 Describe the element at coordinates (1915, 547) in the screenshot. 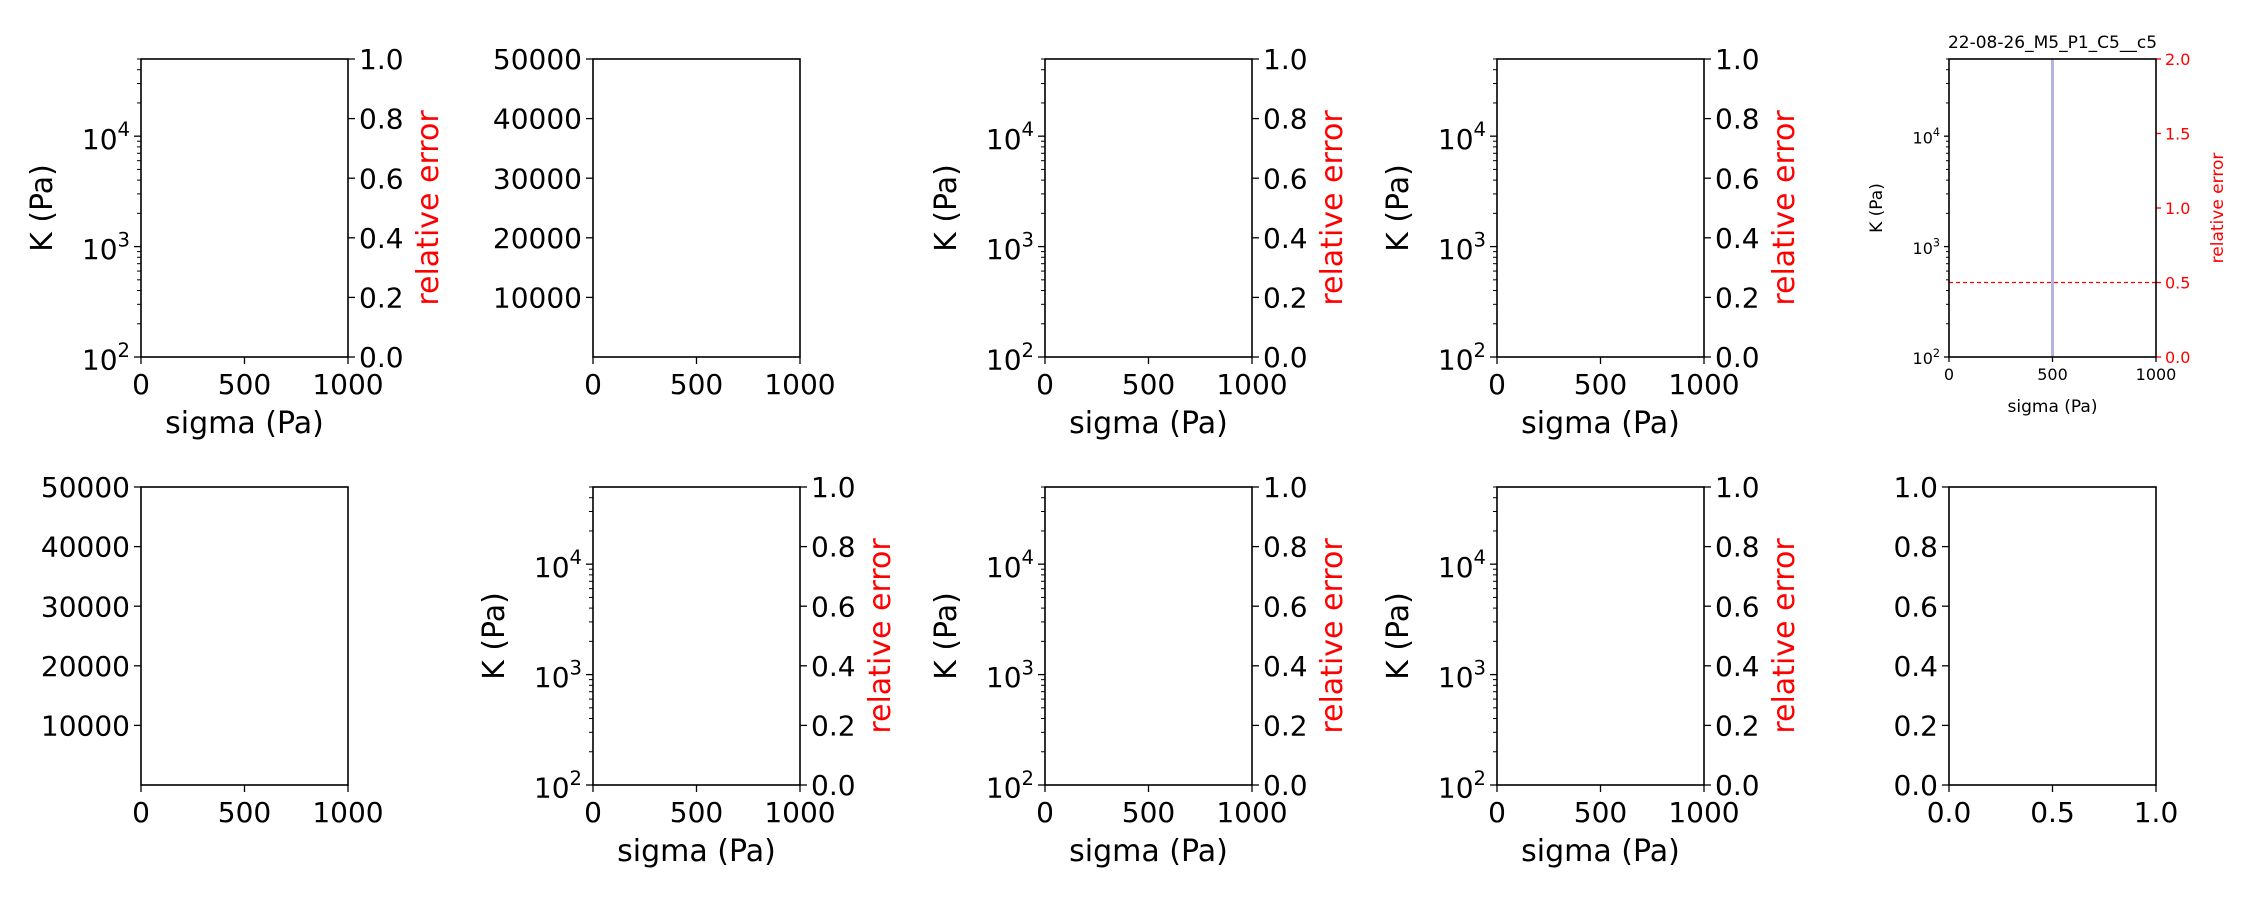

I see `y-tick-label: 0.8` at that location.